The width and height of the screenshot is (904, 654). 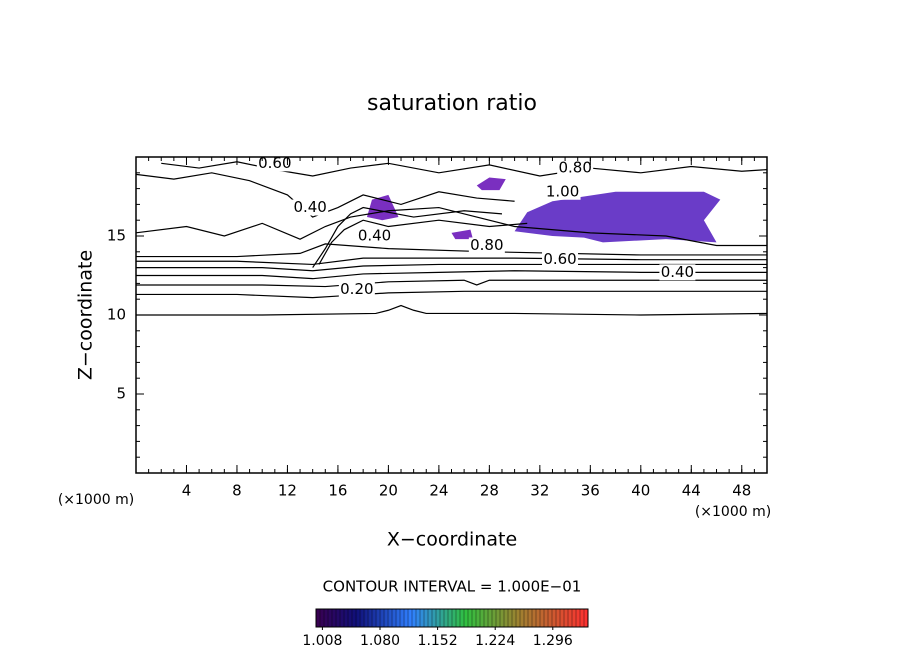 I want to click on colorbar-tick-label: 1.008, so click(x=322, y=641).